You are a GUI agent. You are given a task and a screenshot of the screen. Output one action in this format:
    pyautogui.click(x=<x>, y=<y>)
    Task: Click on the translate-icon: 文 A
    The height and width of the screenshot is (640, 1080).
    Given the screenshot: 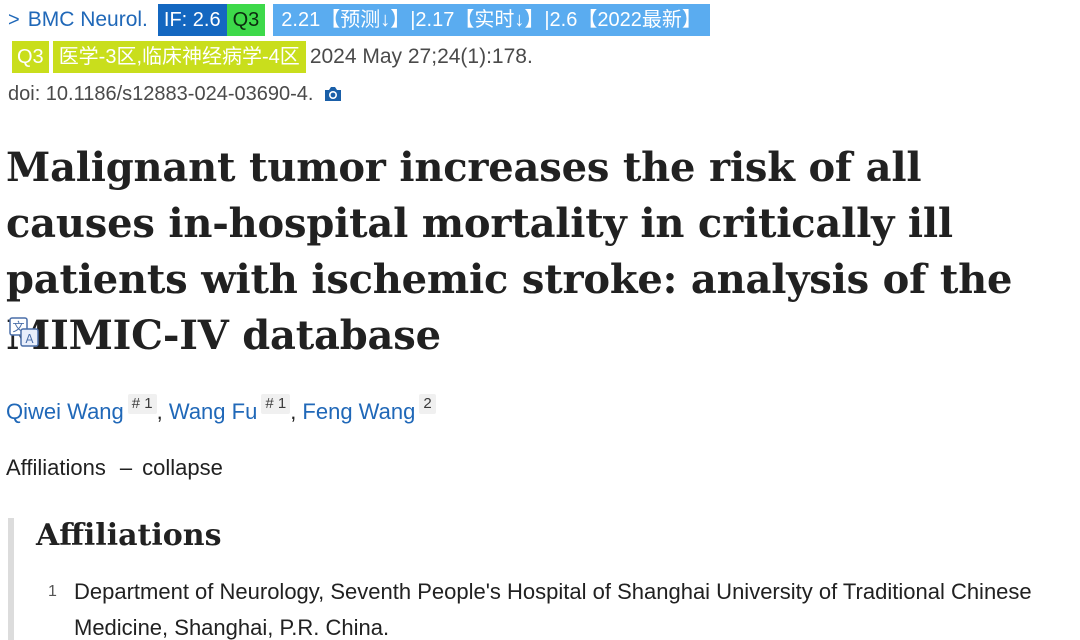 What is the action you would take?
    pyautogui.click(x=24, y=332)
    